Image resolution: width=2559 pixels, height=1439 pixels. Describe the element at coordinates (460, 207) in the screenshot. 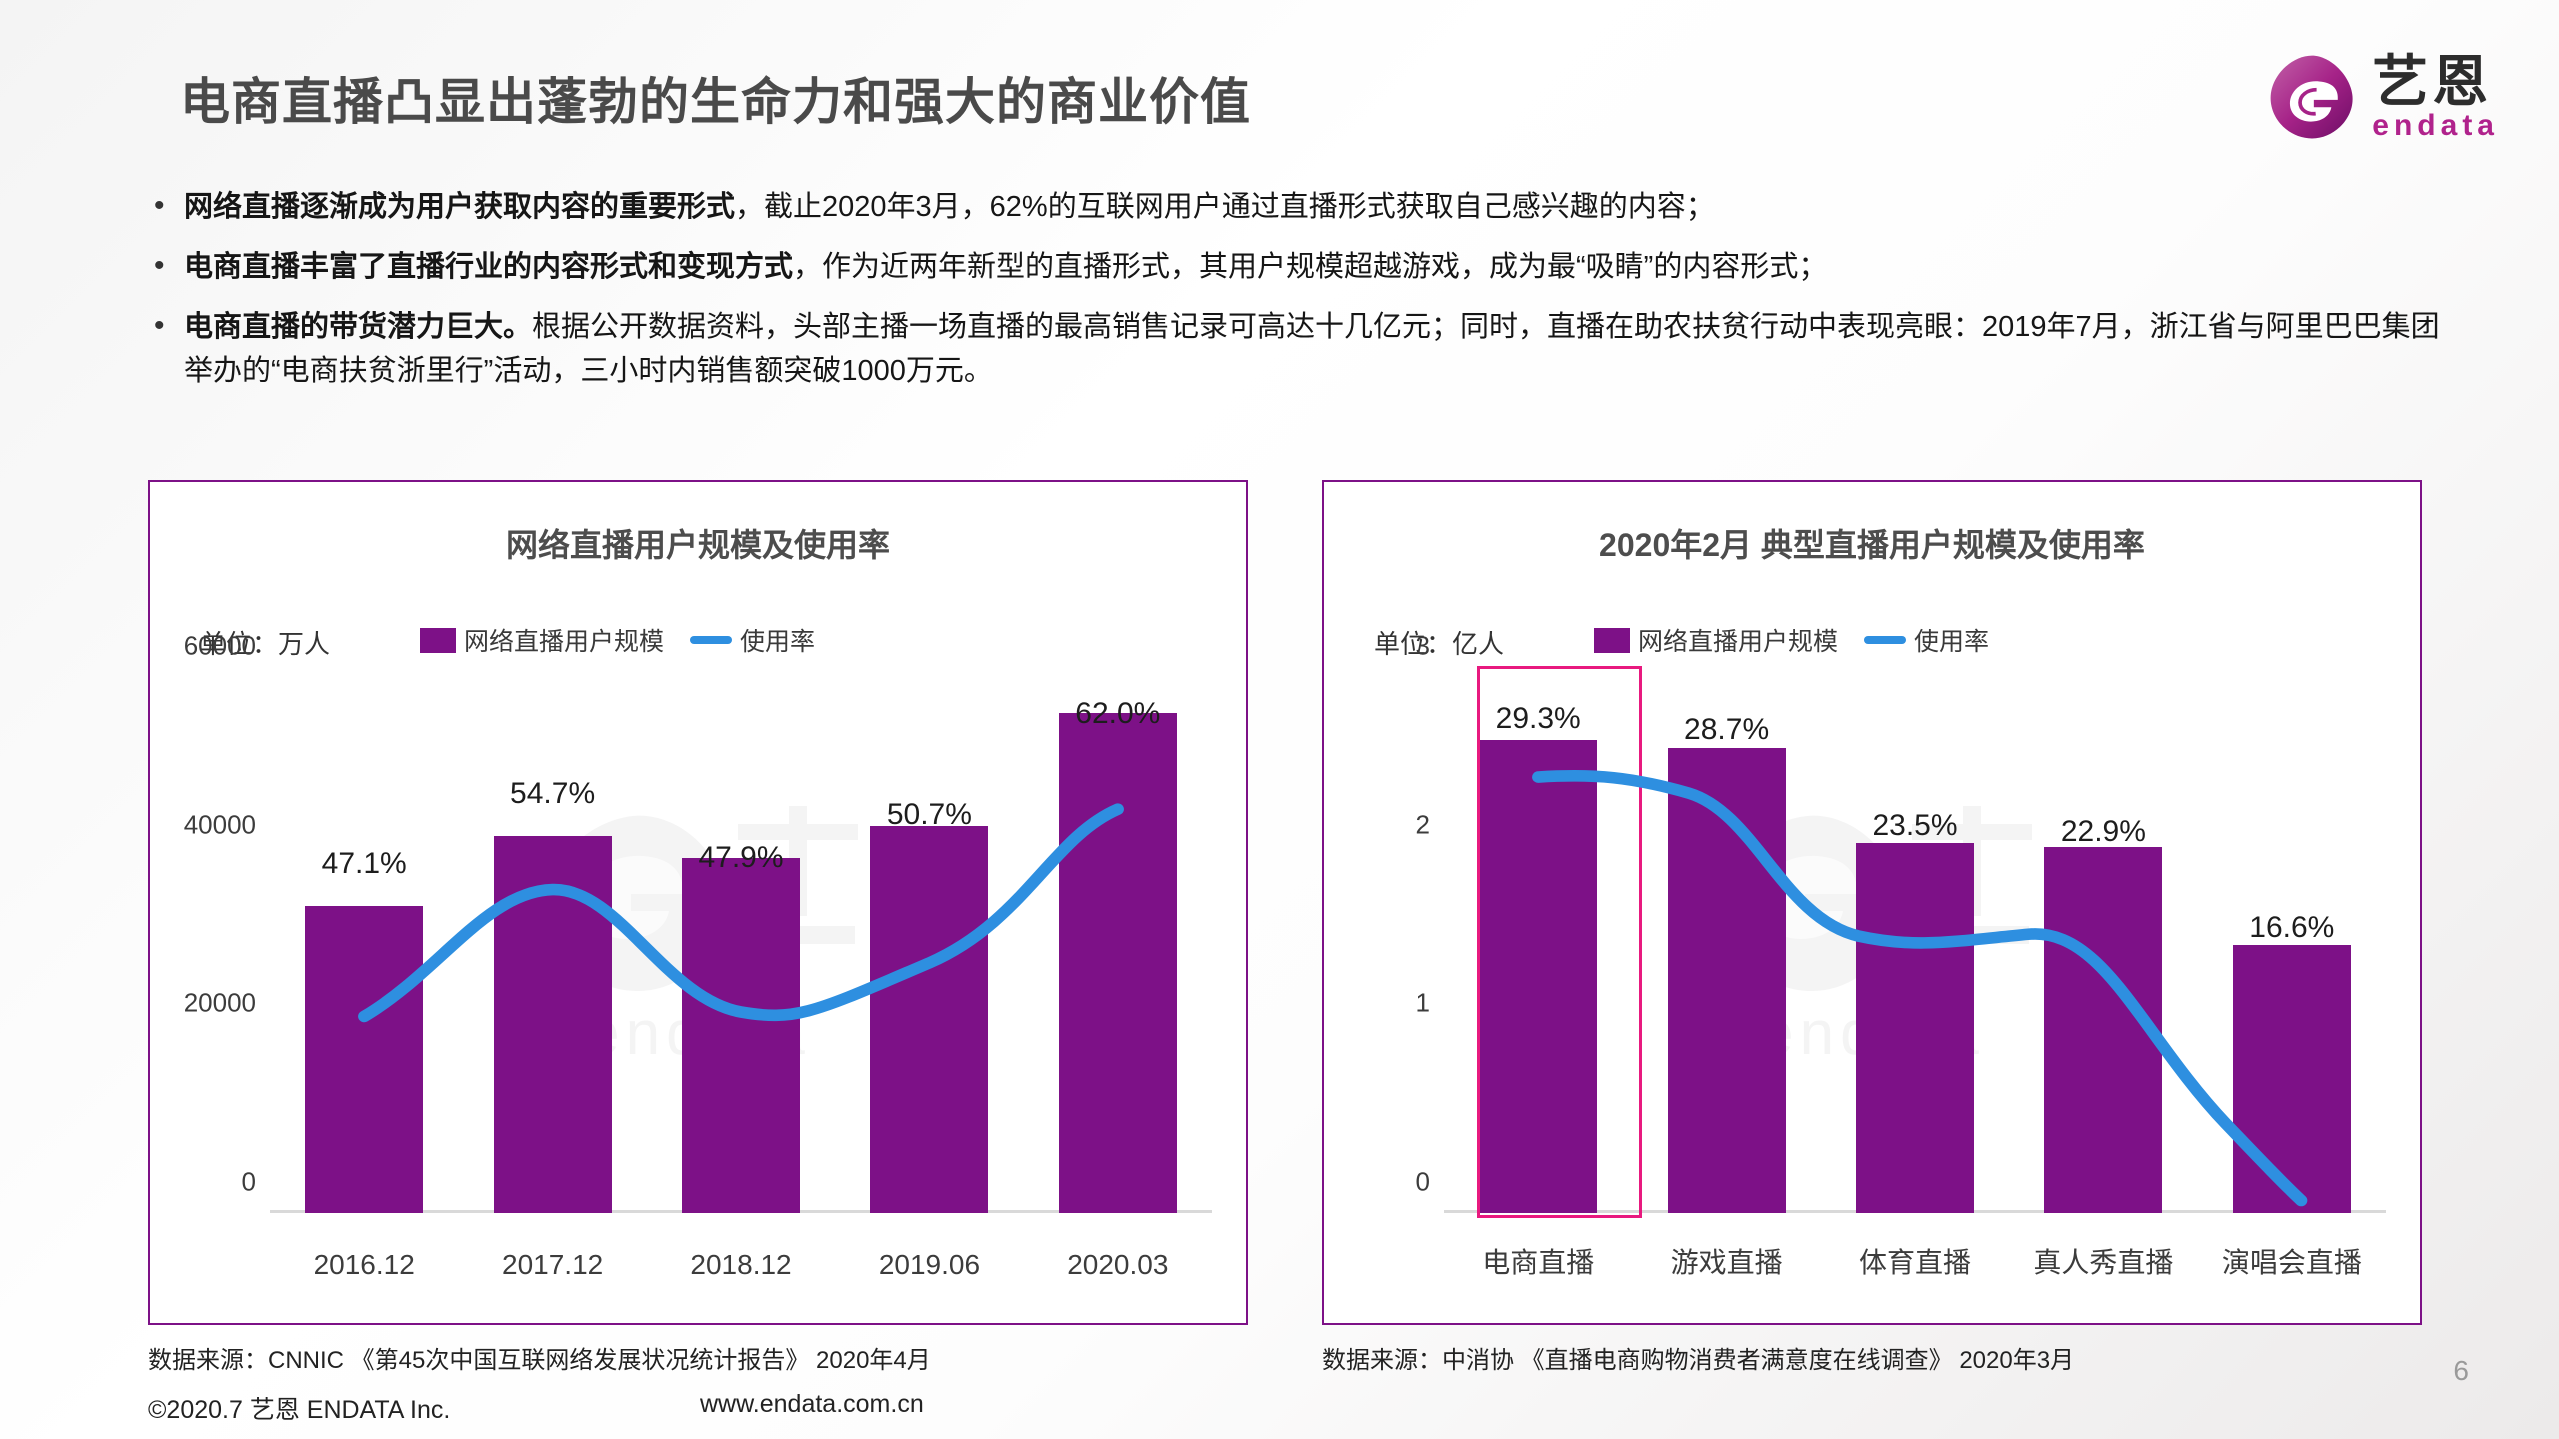

I see `bullet-bold-text: 网络直播逐渐成为用户获取内容的重要形式` at that location.